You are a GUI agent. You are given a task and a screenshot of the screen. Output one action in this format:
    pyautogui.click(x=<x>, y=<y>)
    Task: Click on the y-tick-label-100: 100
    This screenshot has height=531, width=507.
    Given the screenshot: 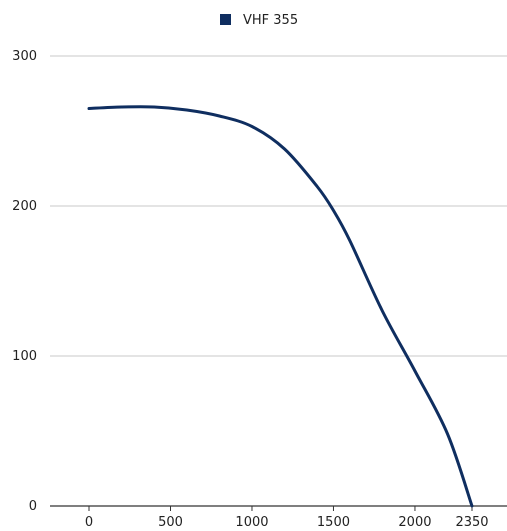 What is the action you would take?
    pyautogui.click(x=24, y=356)
    